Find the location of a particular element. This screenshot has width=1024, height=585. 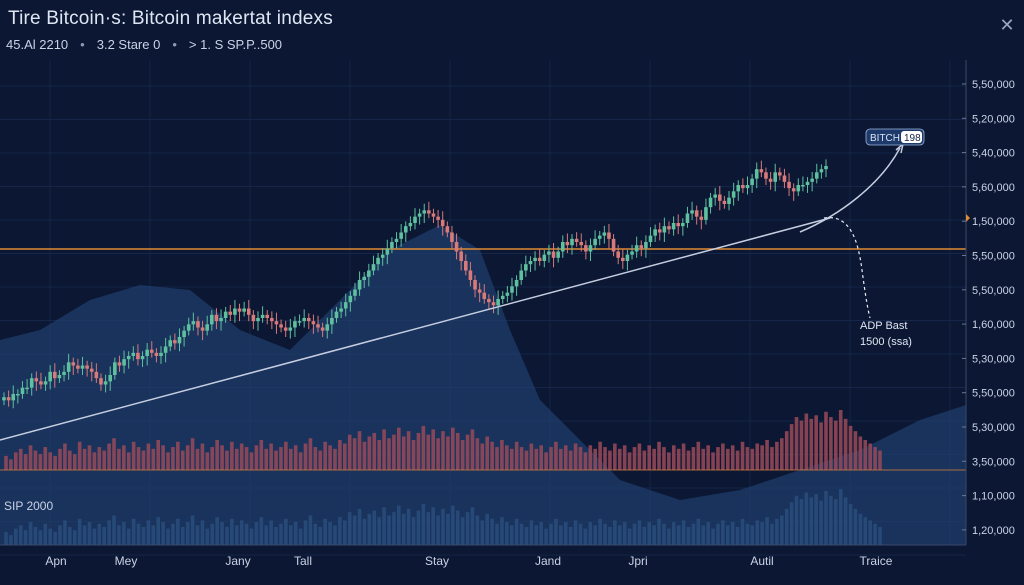

y-axis-bg is located at coordinates (995, 322).